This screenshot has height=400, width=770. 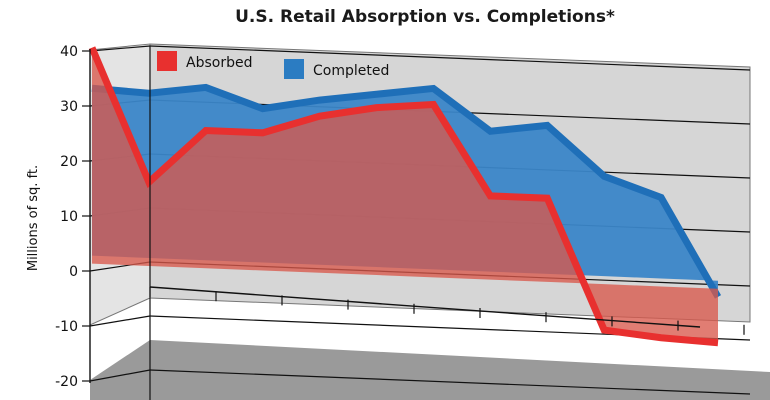 I want to click on chart-title: U.S. Retail Absorption vs. Completions*, so click(x=425, y=17).